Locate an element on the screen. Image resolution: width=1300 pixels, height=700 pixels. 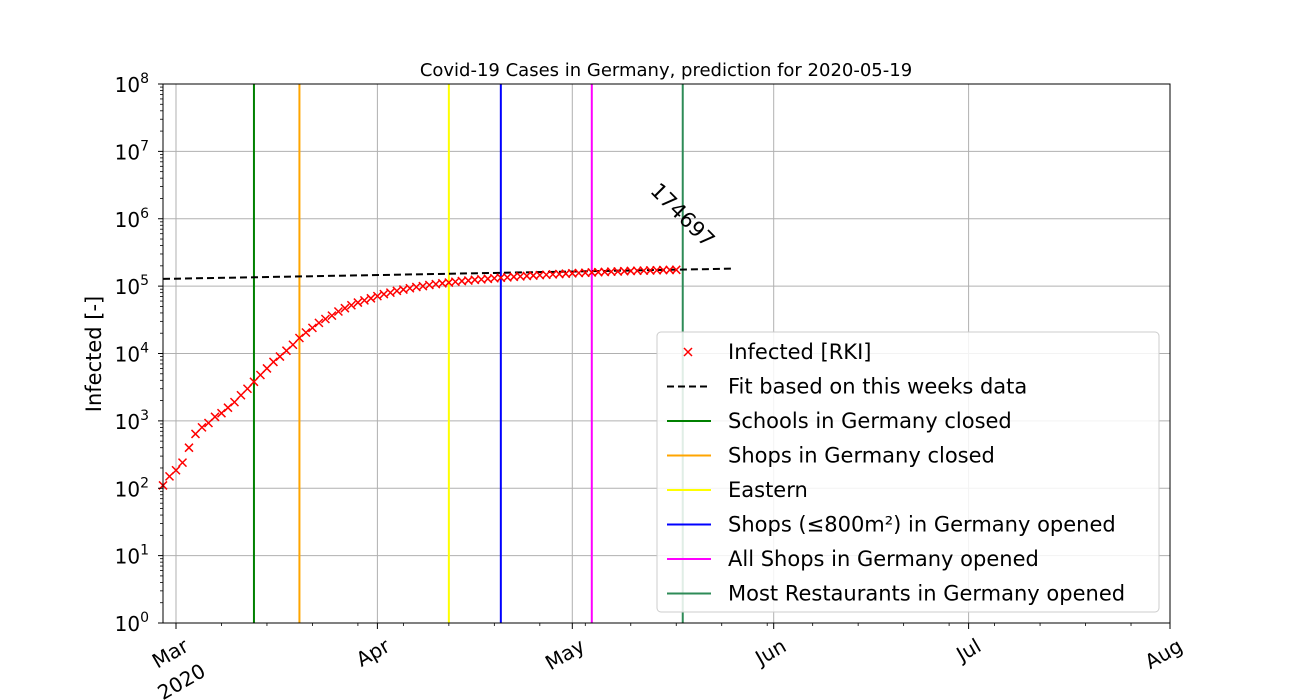
y-tick-exponent: 3 is located at coordinates (144, 416).